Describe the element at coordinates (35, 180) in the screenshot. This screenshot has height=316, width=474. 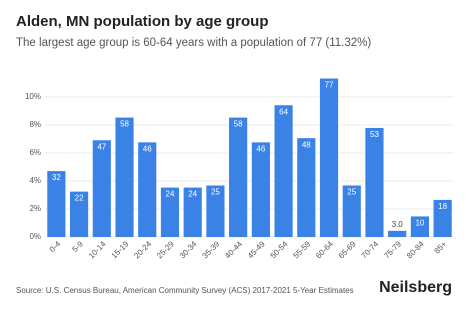
I see `y-tick-label: 4%` at that location.